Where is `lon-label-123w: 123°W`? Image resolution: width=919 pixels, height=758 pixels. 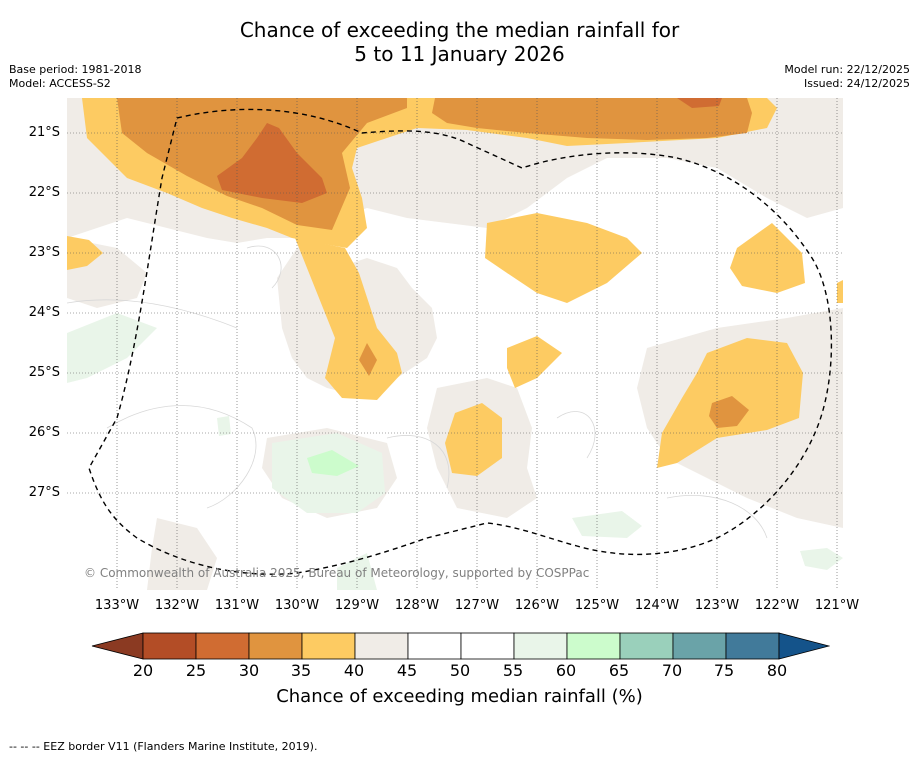 lon-label-123w: 123°W is located at coordinates (717, 605).